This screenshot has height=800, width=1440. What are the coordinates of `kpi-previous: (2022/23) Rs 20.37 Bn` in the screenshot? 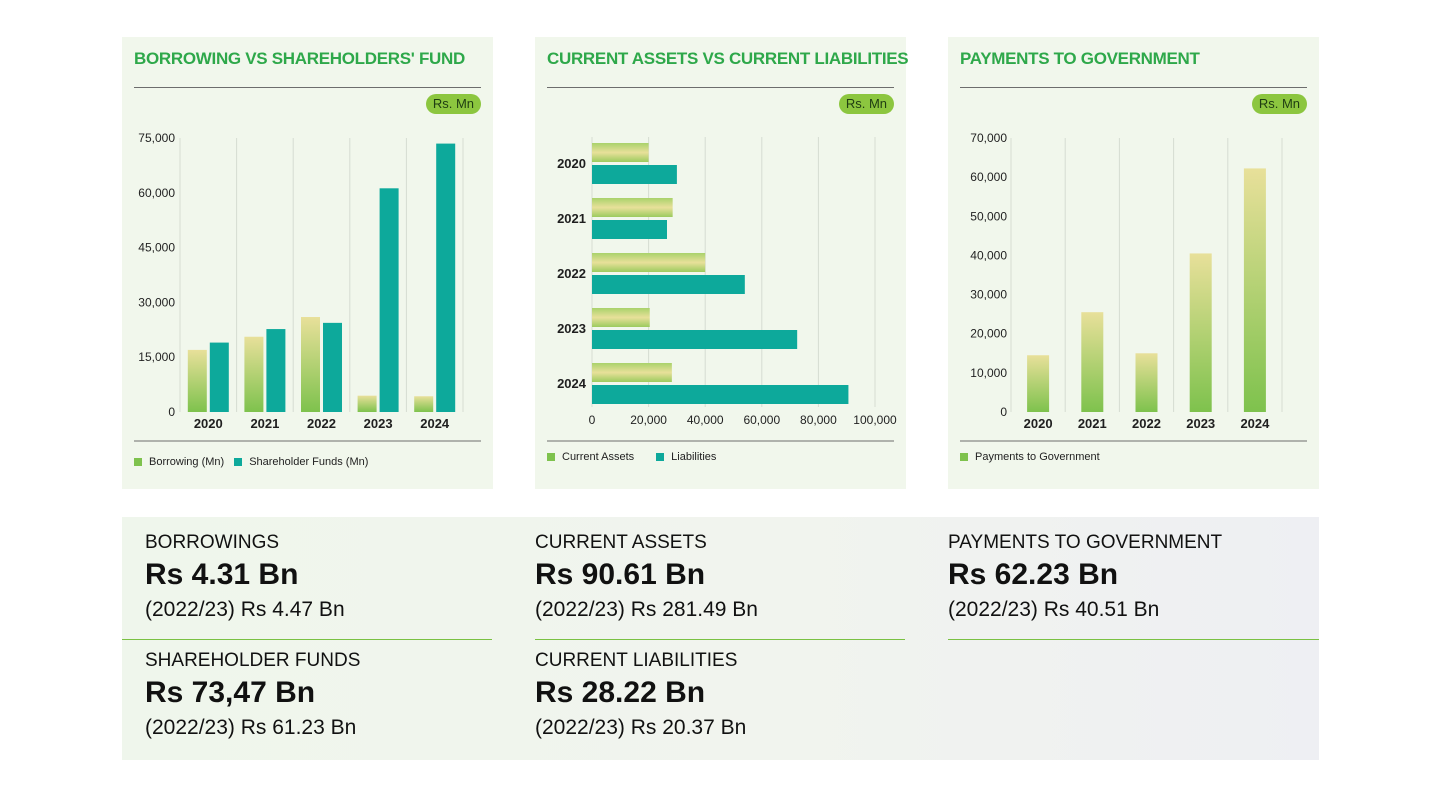 It's located at (641, 727).